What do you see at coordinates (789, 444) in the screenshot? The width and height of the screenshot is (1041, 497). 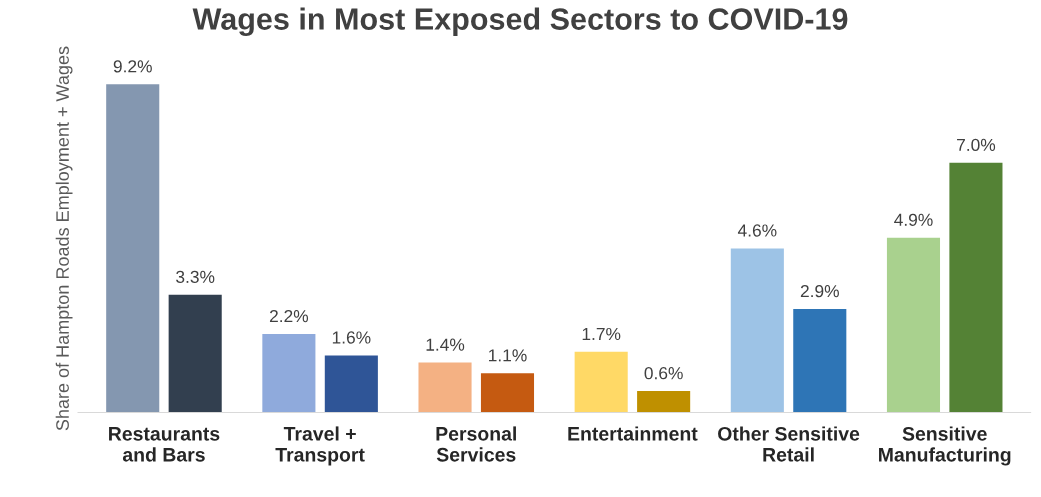 I see `x-tick-label: Other Sensitive Retail` at bounding box center [789, 444].